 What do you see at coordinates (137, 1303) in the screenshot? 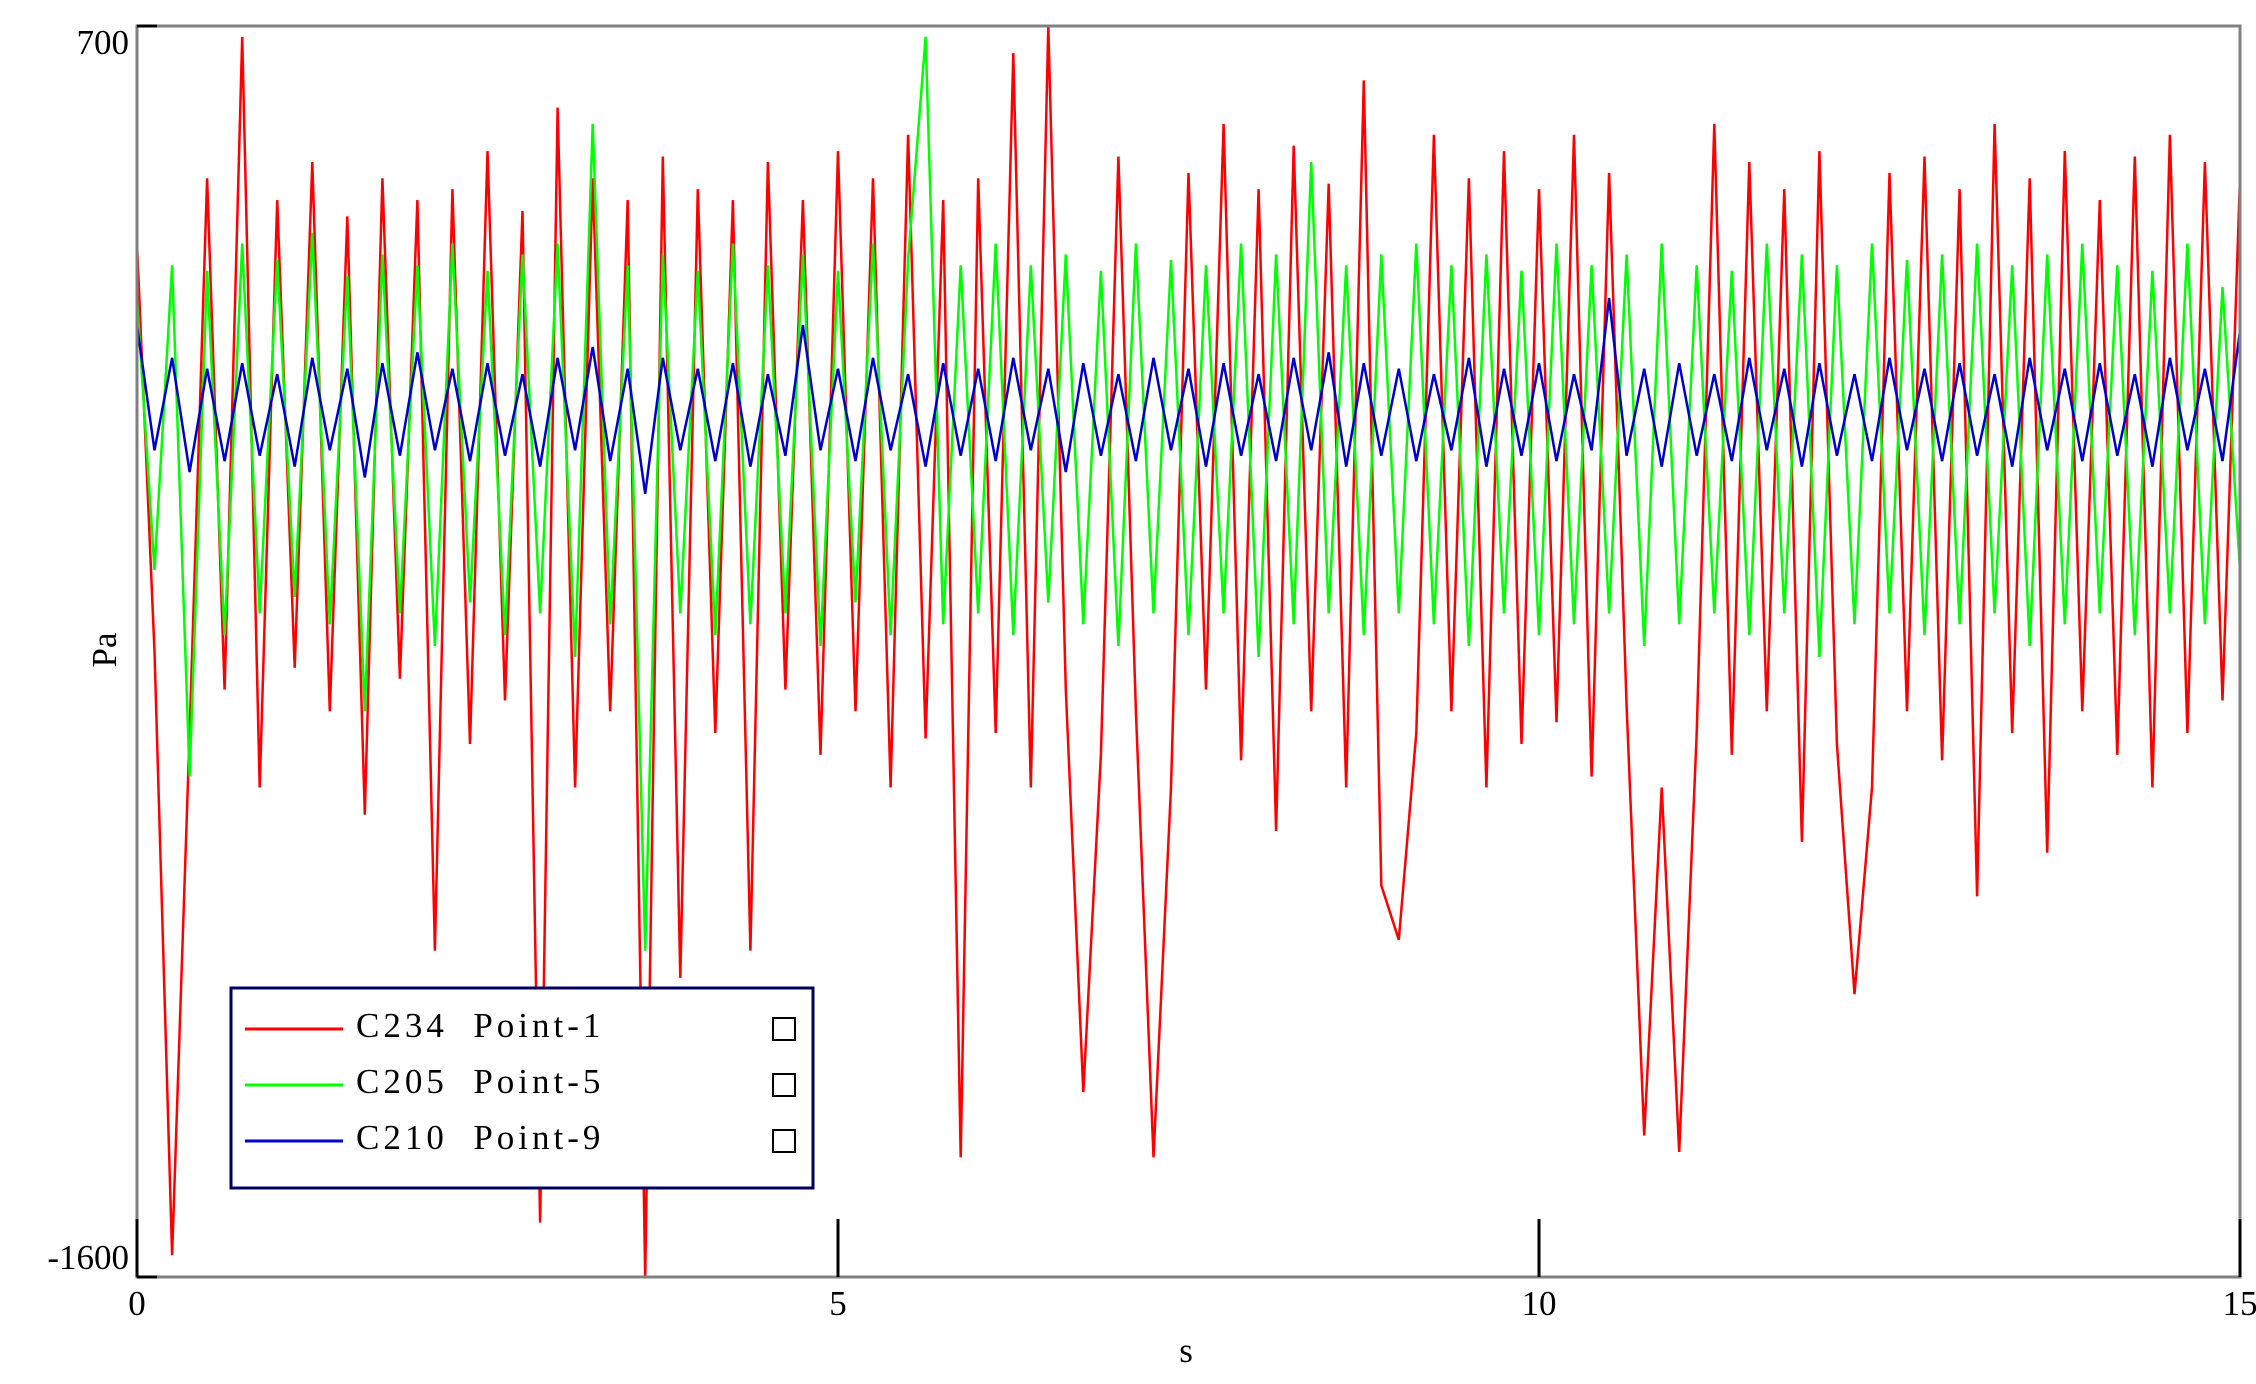
I see `x-tick-label: 0` at bounding box center [137, 1303].